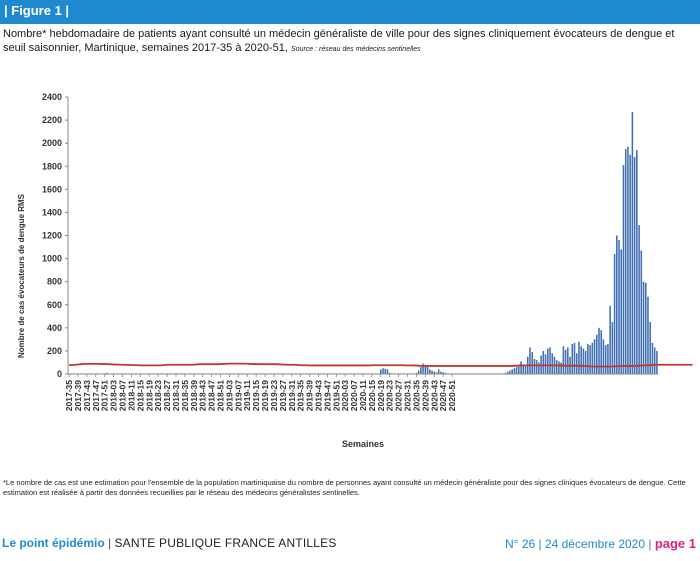 This screenshot has height=561, width=700. I want to click on y-tick-label: 0, so click(59, 374).